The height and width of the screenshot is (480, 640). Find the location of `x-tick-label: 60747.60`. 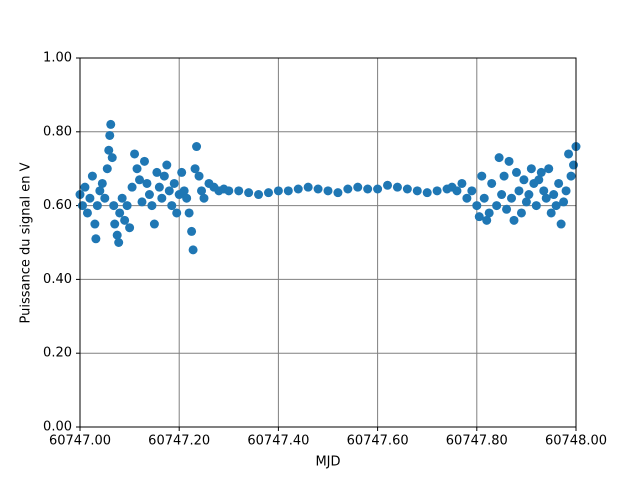

x-tick-label: 60747.60 is located at coordinates (378, 441).